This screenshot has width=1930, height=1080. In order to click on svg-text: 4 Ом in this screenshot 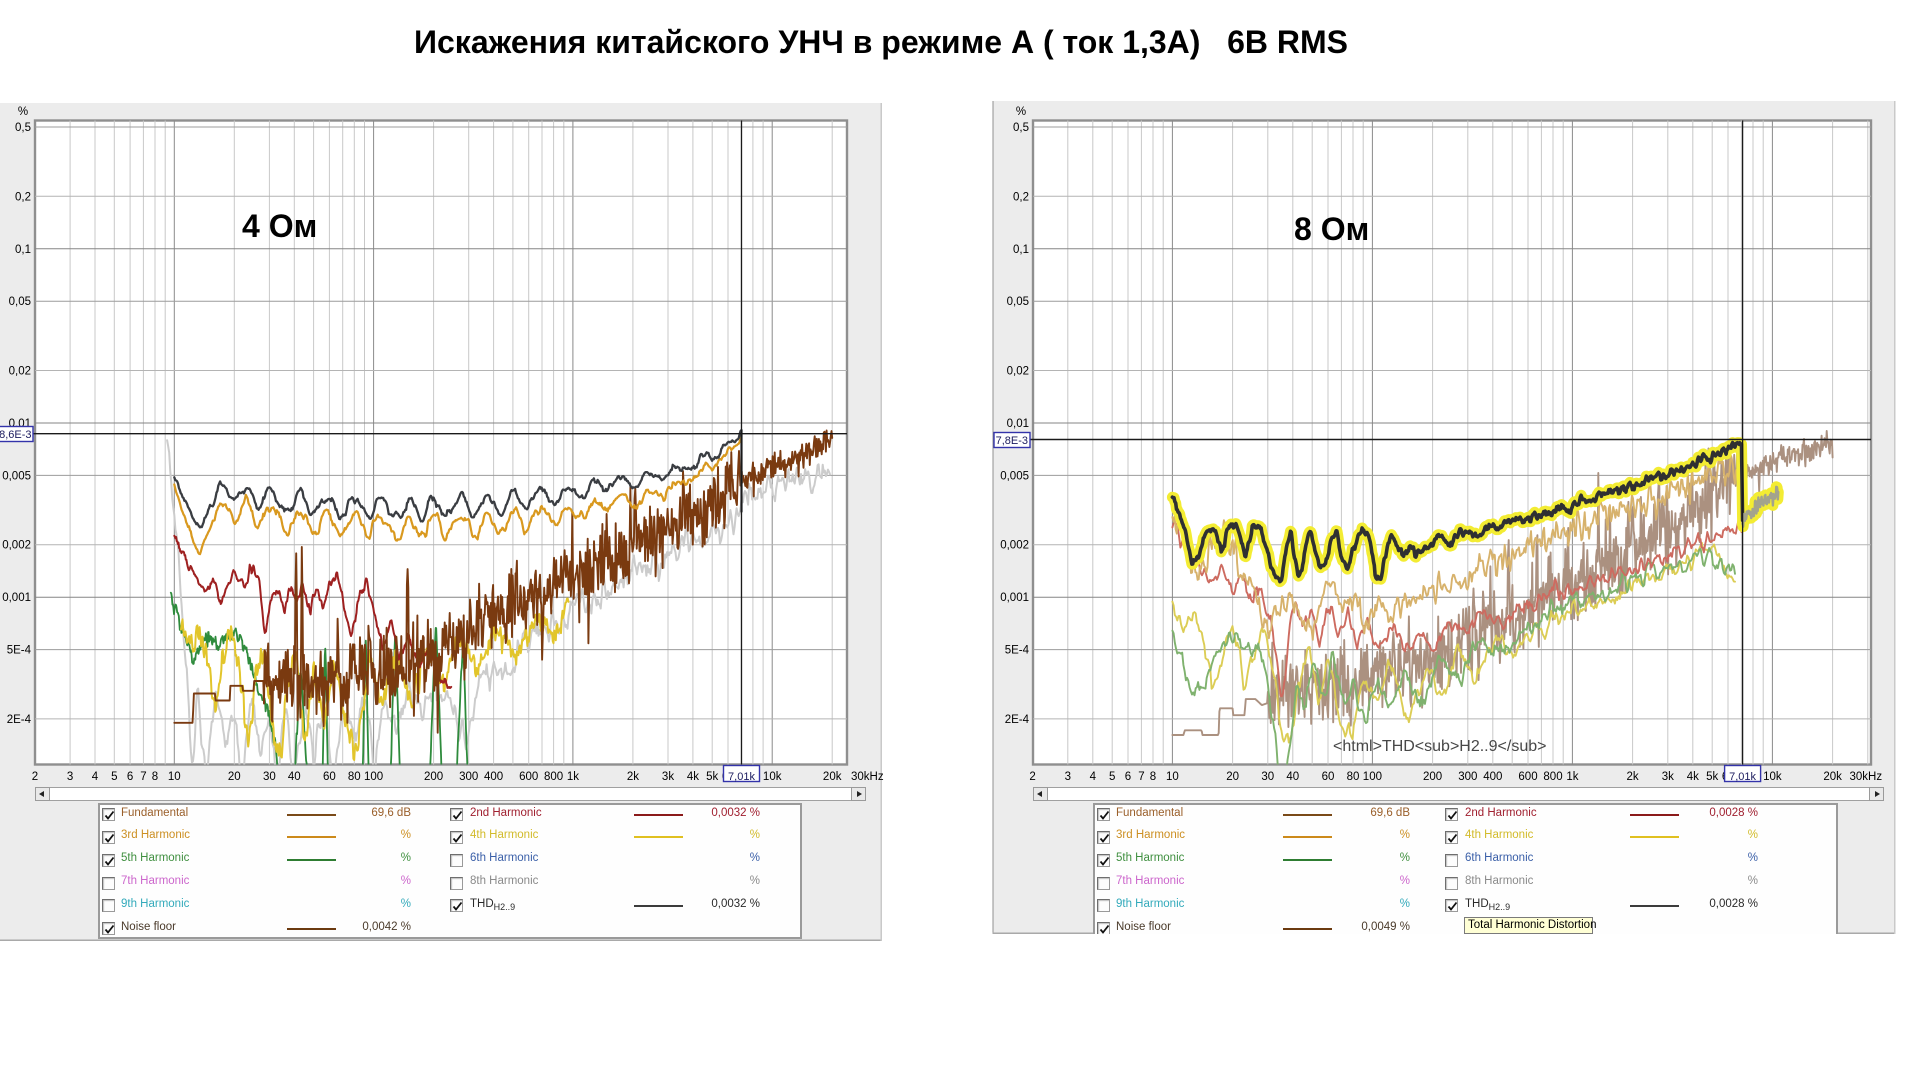, I will do `click(279, 226)`.